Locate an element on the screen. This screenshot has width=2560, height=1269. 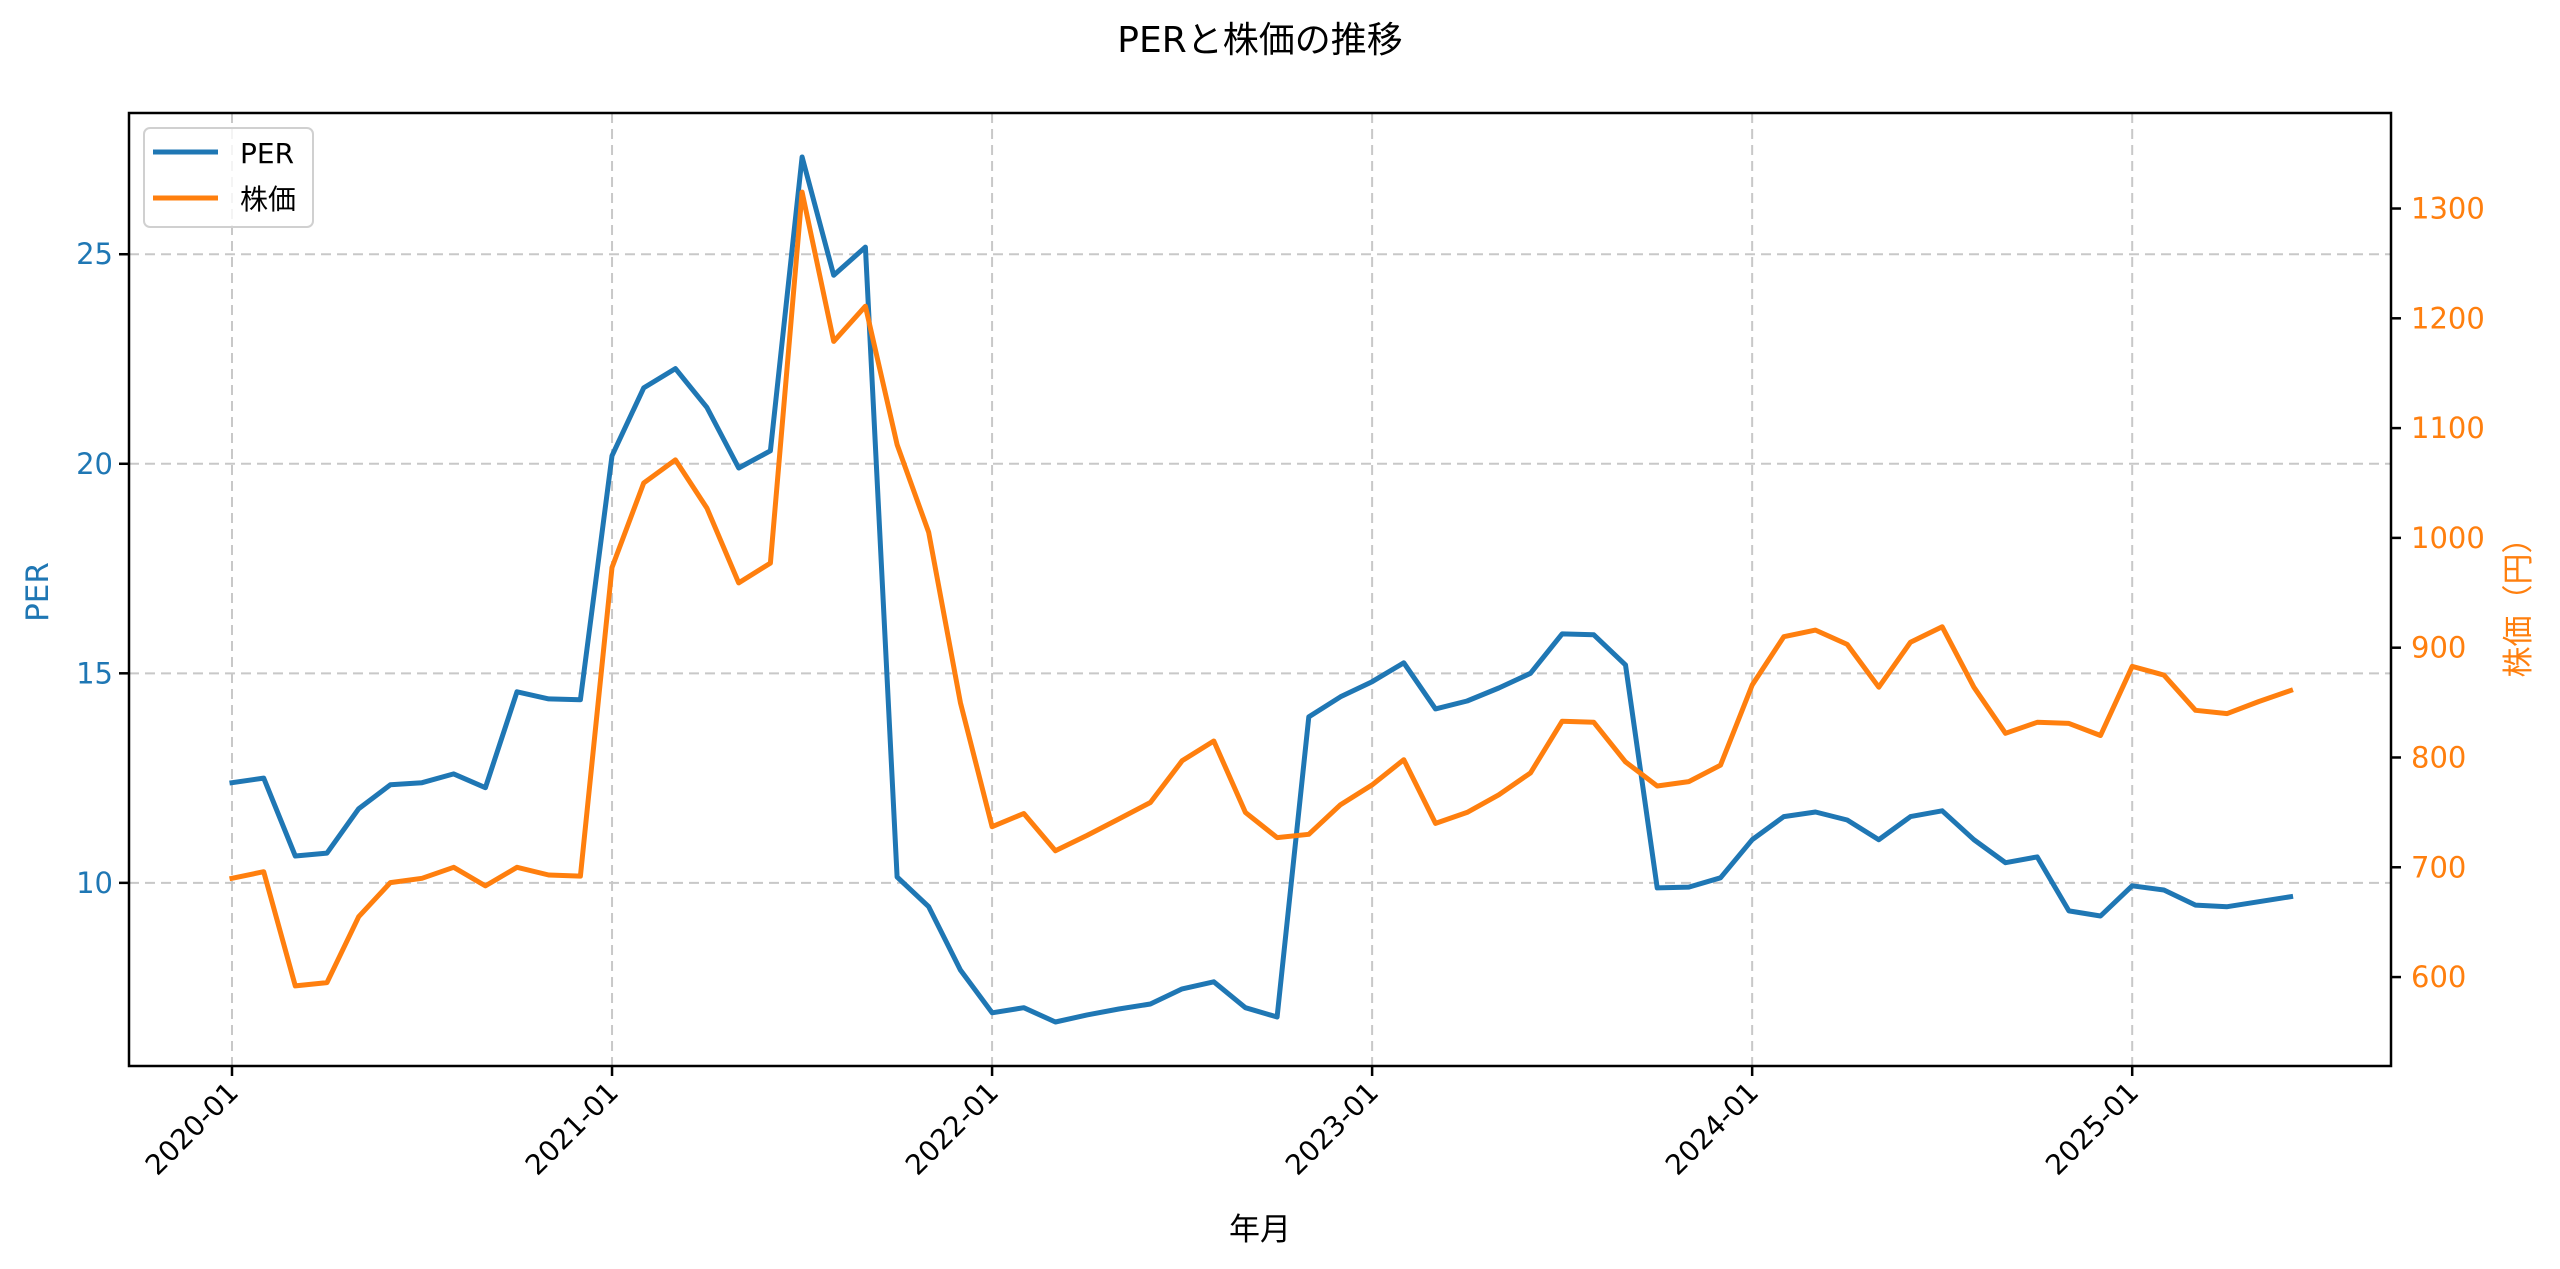
x-tick-label: 2022-01 is located at coordinates (952, 1129).